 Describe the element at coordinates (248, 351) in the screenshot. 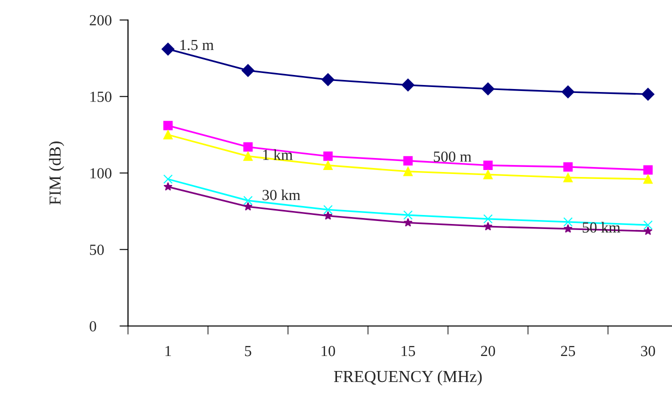

I see `x-tick-label: 5` at that location.